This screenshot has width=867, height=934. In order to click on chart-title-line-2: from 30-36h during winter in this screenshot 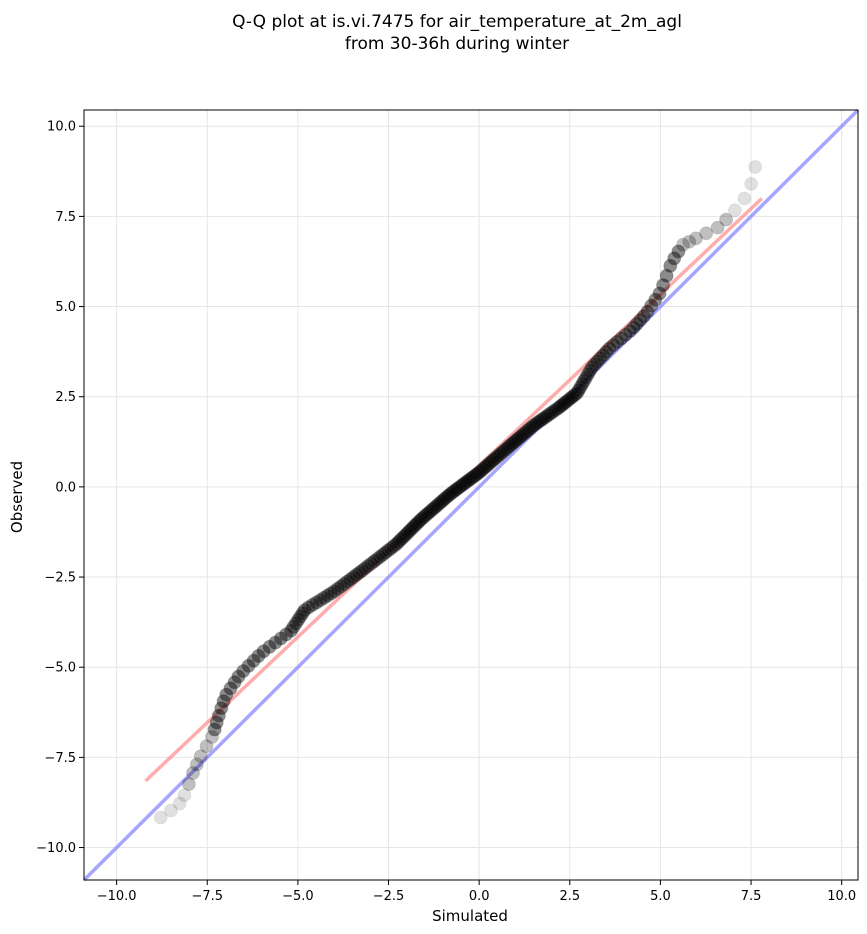, I will do `click(457, 44)`.